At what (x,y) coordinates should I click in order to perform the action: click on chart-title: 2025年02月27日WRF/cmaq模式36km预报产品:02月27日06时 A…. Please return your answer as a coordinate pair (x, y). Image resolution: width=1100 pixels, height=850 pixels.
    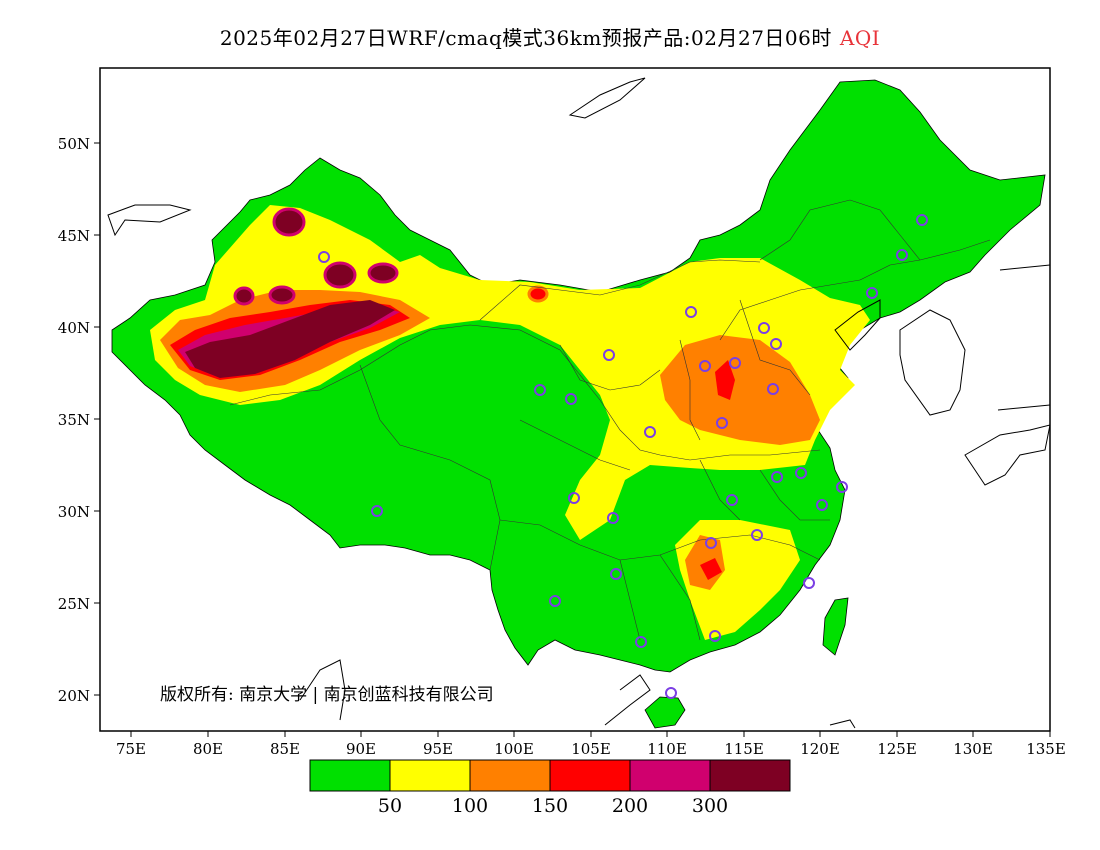
    Looking at the image, I should click on (550, 36).